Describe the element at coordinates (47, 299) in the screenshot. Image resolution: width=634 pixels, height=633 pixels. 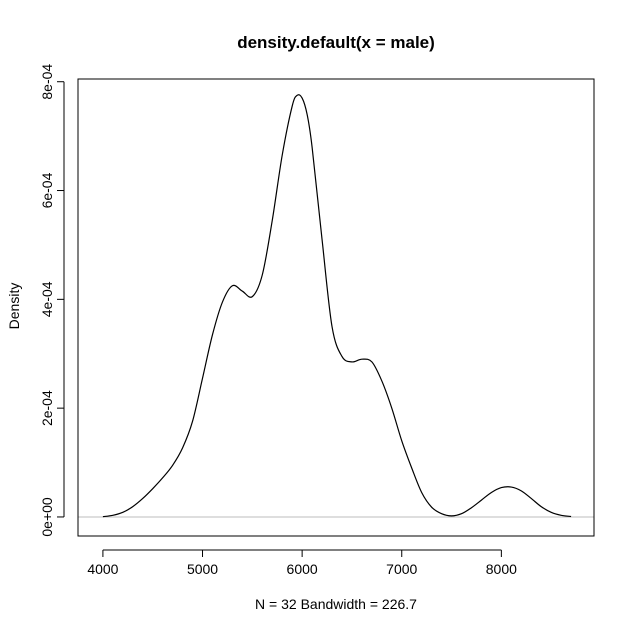
I see `y-tick-label: 4e-04` at that location.